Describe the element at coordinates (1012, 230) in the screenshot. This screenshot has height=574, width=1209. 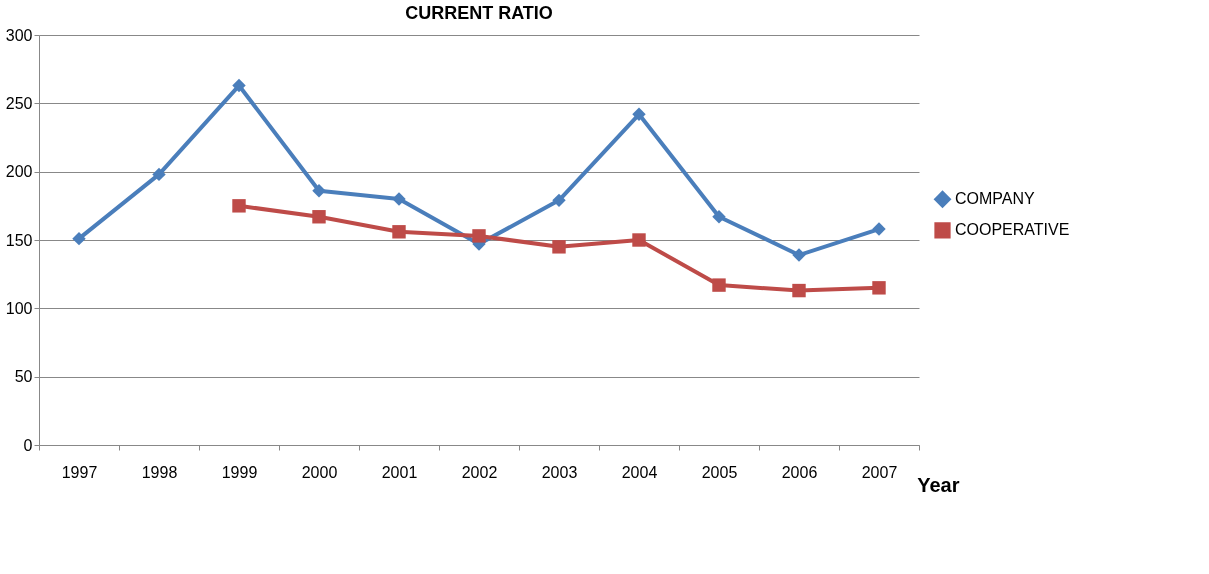
I see `legend-label: COOPERATIVE` at that location.